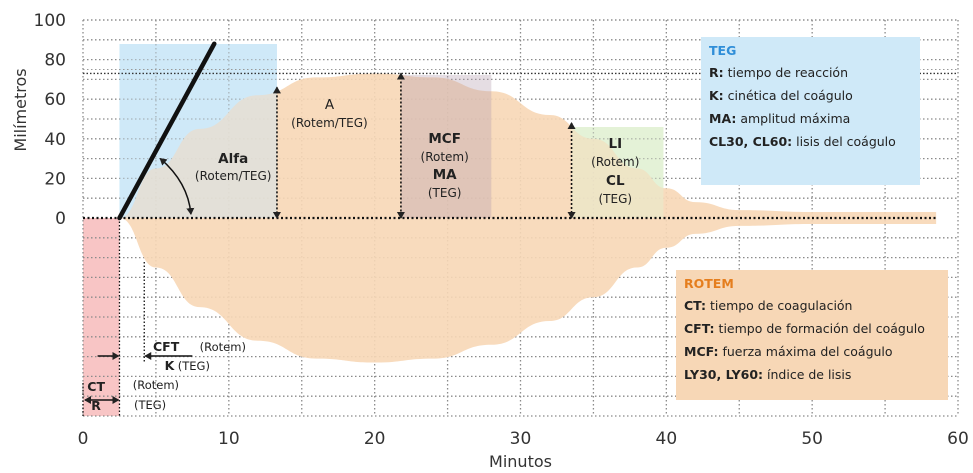 This screenshot has width=973, height=473. I want to click on legend-desc: índice de lisis, so click(809, 374).